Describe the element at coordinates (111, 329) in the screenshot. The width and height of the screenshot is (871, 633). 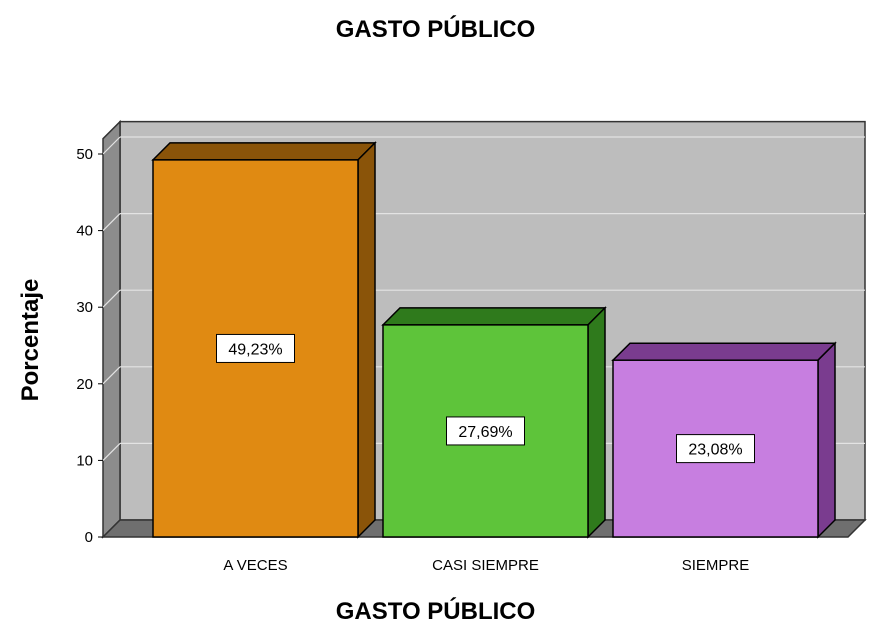
I see `side-wall` at that location.